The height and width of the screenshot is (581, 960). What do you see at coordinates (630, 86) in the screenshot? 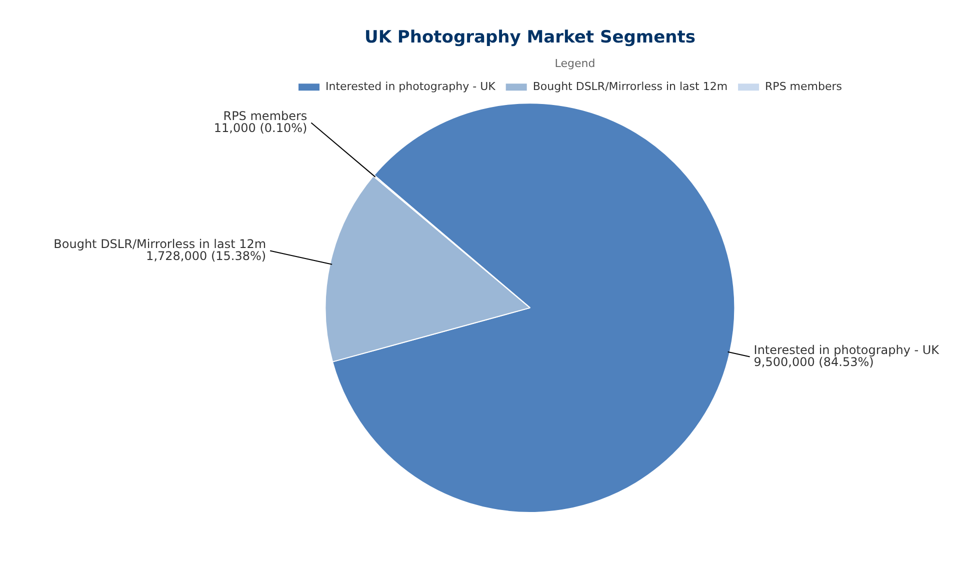
I see `legend-label: Bought DSLR/Mirrorless in last 12m` at bounding box center [630, 86].